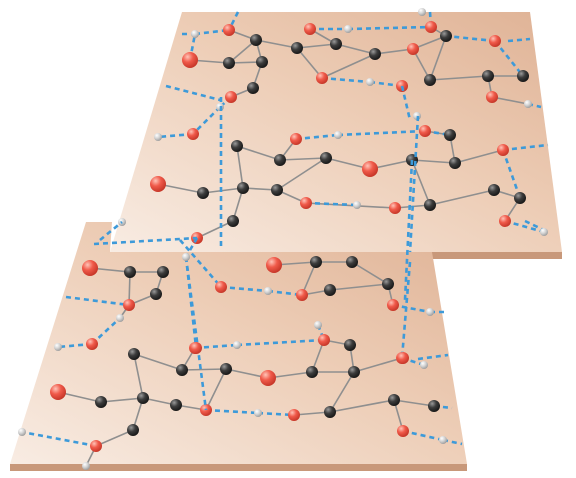  Describe the element at coordinates (295, 308) in the screenshot. I see `interlayer-atoms` at that location.